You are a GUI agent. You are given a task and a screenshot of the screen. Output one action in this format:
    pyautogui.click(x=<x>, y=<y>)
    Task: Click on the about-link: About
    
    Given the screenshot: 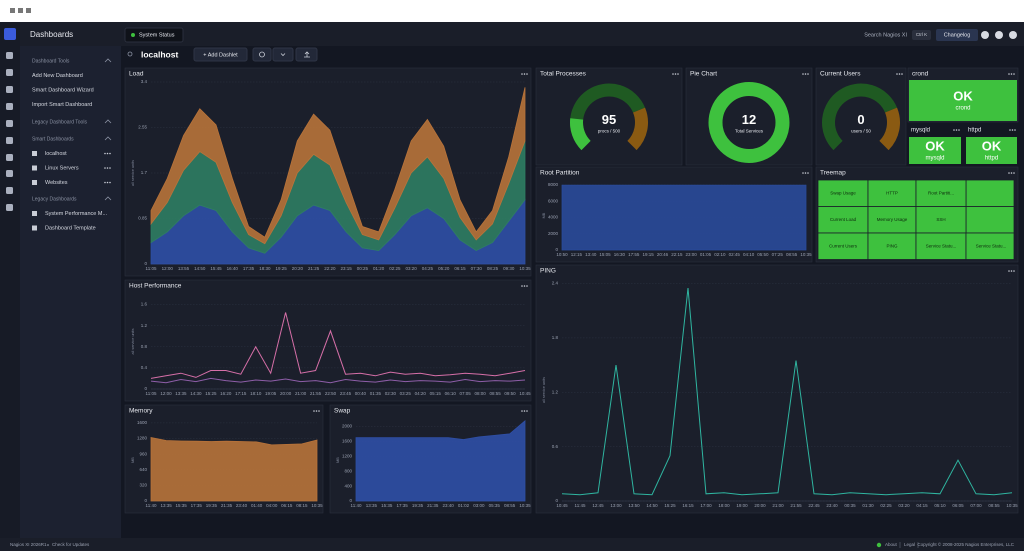 What is the action you would take?
    pyautogui.click(x=891, y=544)
    